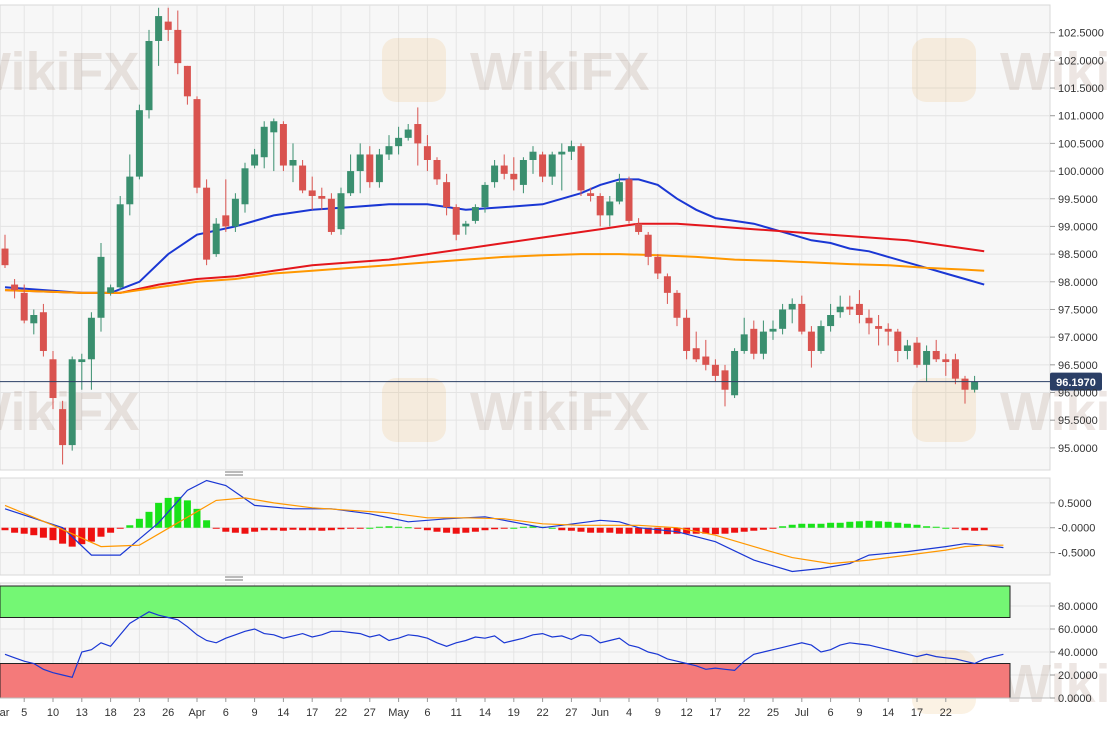  Describe the element at coordinates (1078, 421) in the screenshot. I see `main-y-tick-label: 95.5000` at that location.